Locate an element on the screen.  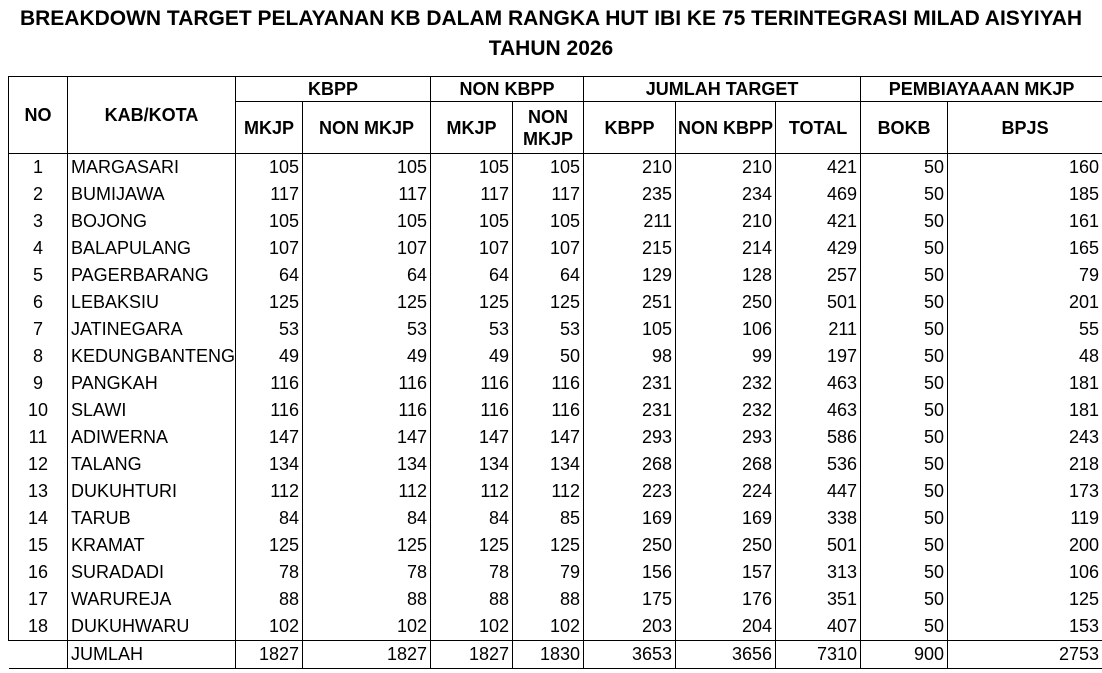
value-cell: 156 is located at coordinates (630, 572).